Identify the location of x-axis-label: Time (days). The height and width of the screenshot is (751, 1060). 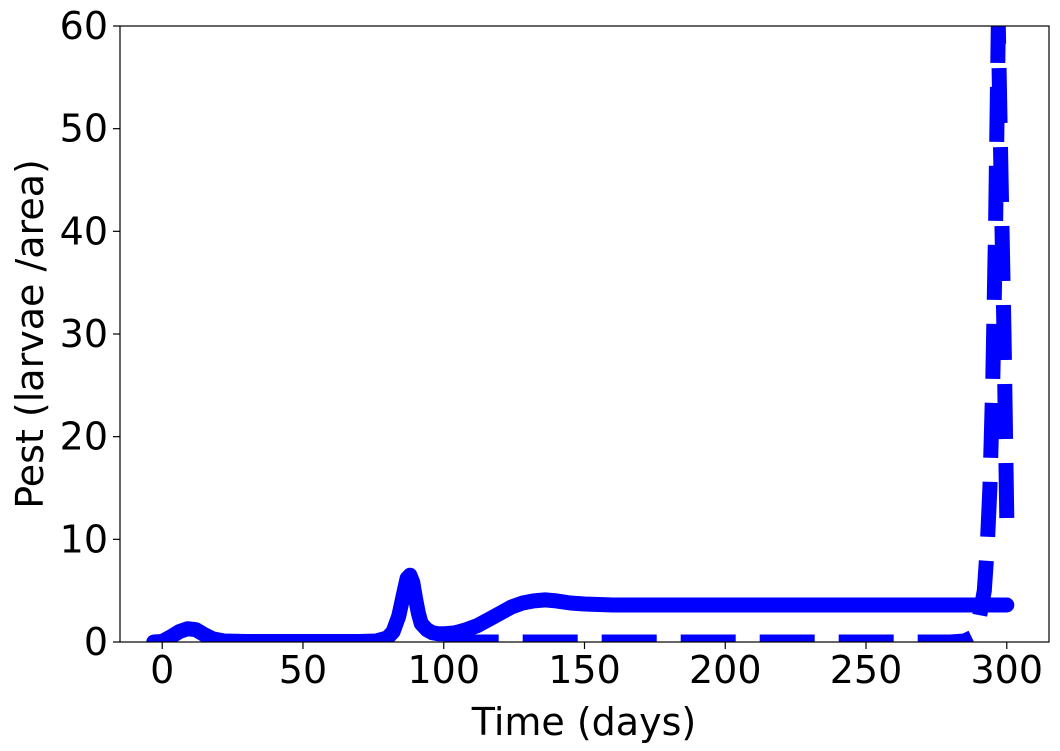
(583, 722).